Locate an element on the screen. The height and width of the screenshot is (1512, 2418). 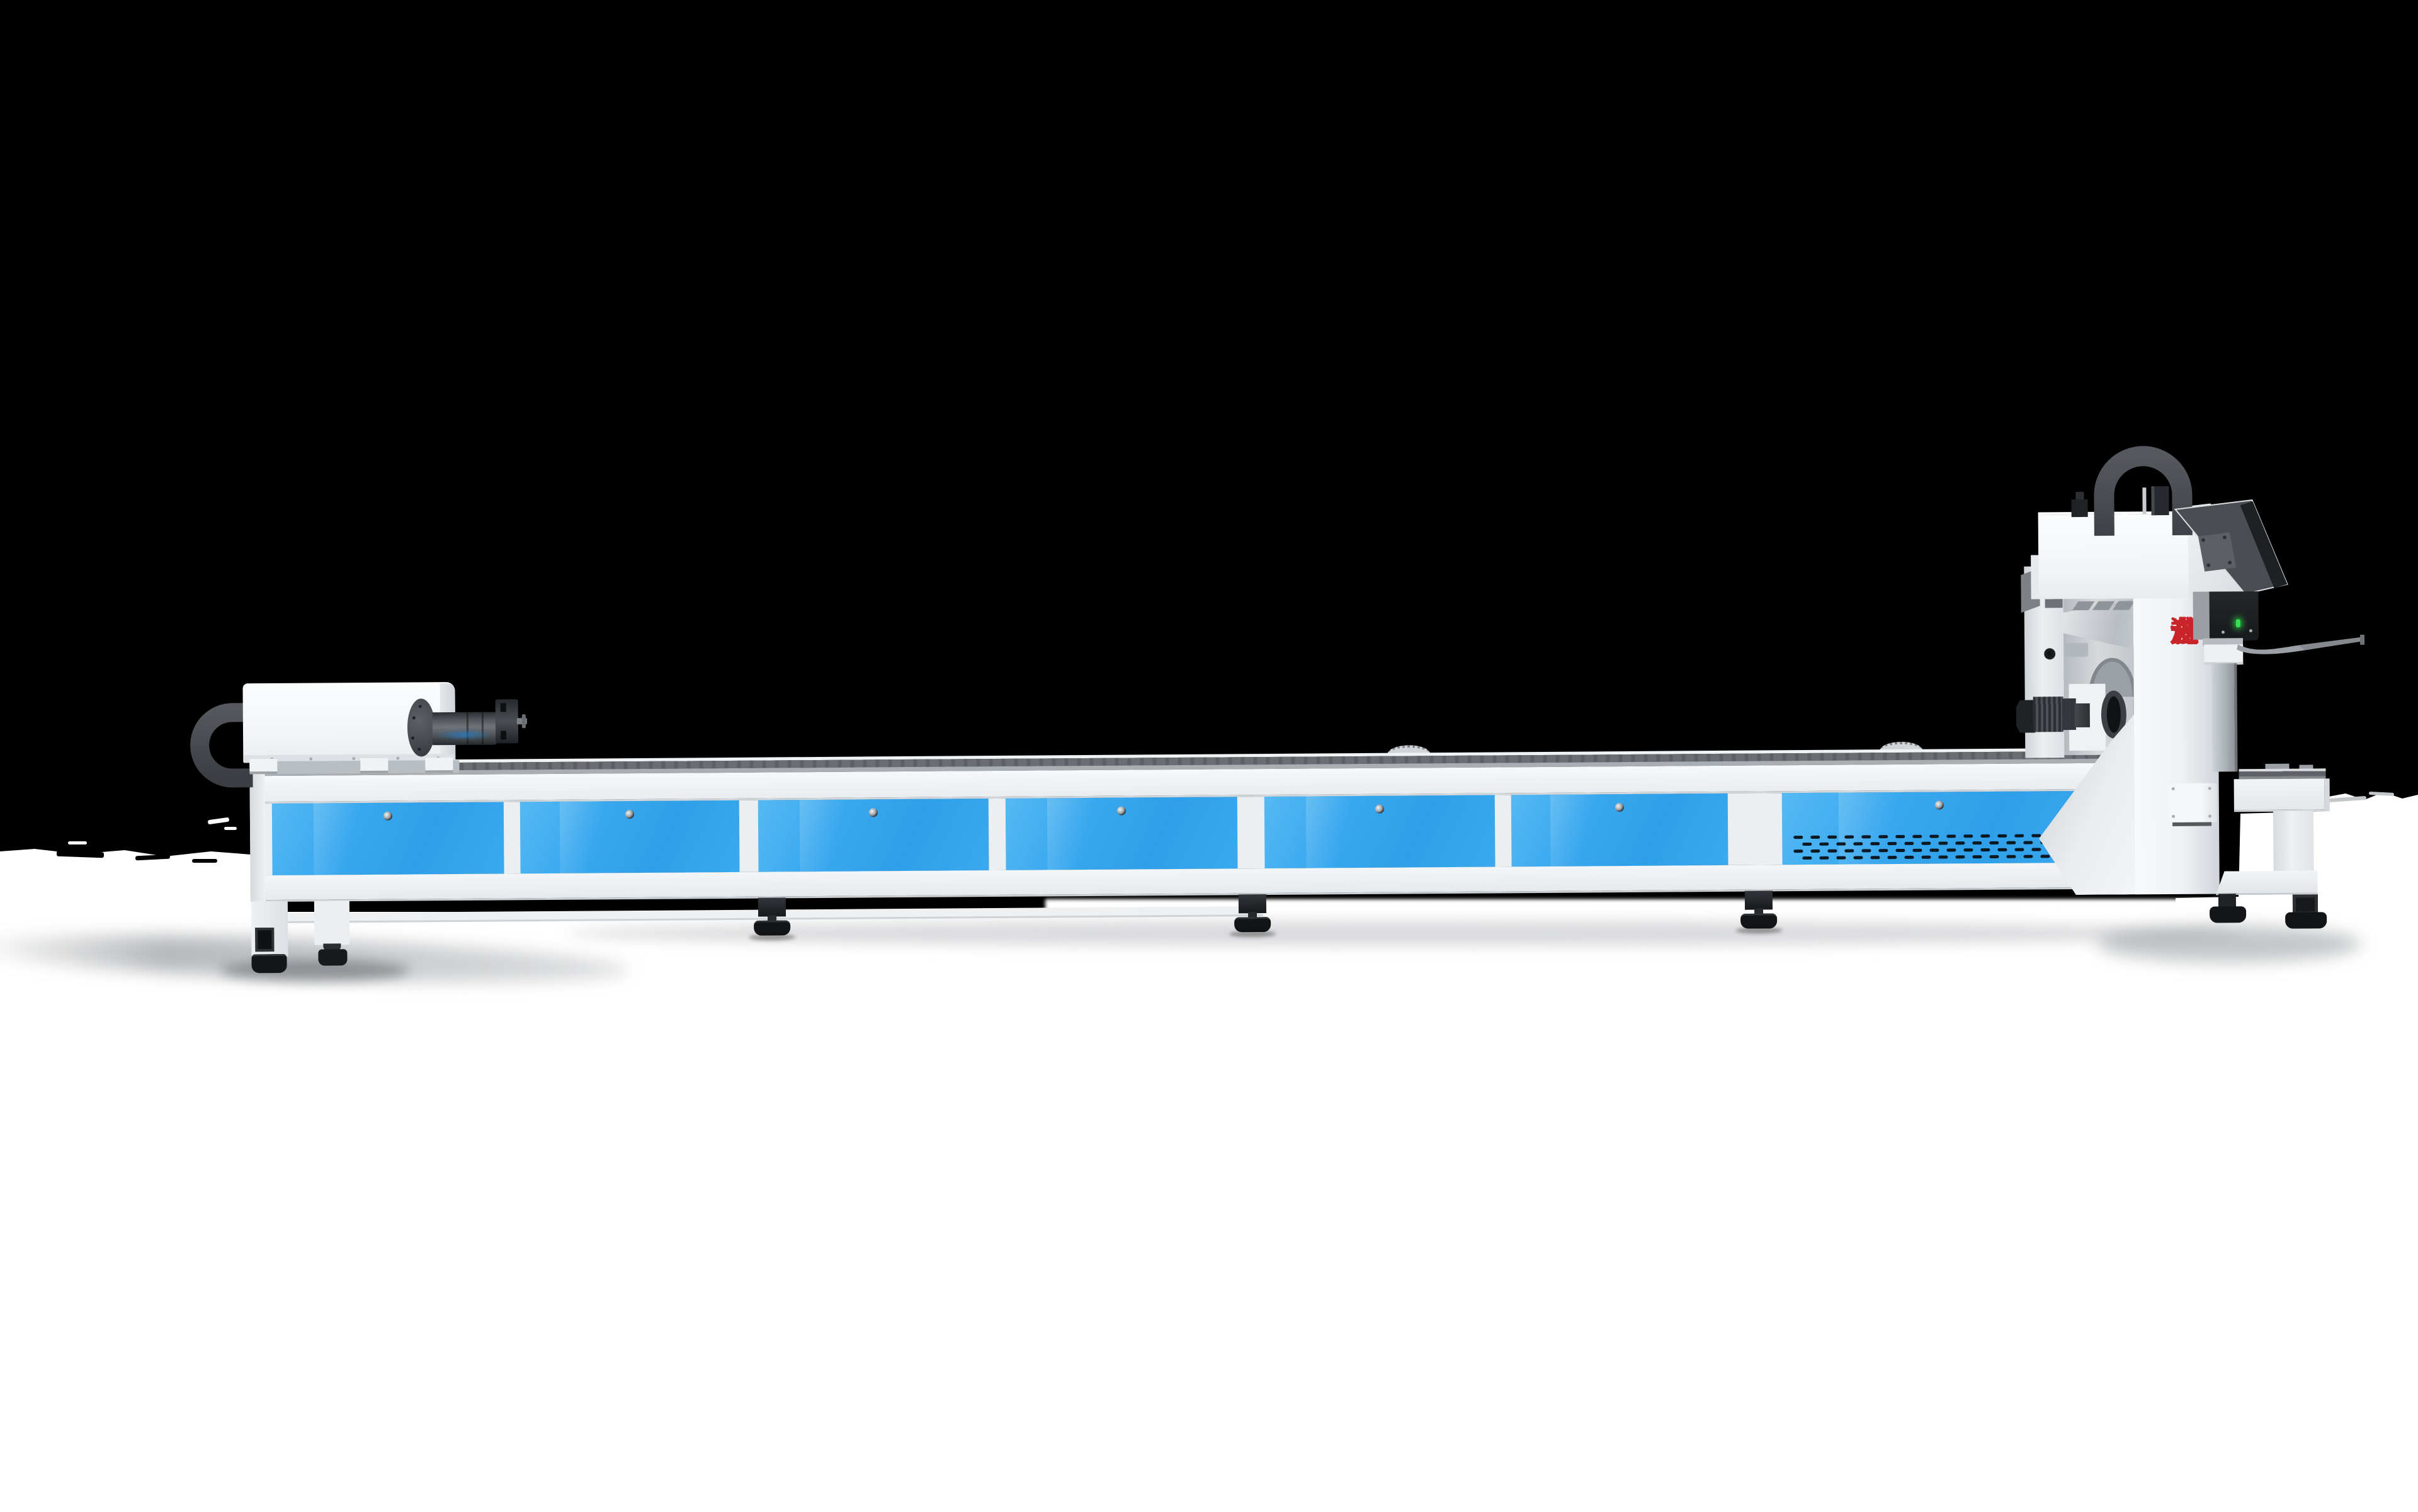
z-axis-slide is located at coordinates (2224, 717).